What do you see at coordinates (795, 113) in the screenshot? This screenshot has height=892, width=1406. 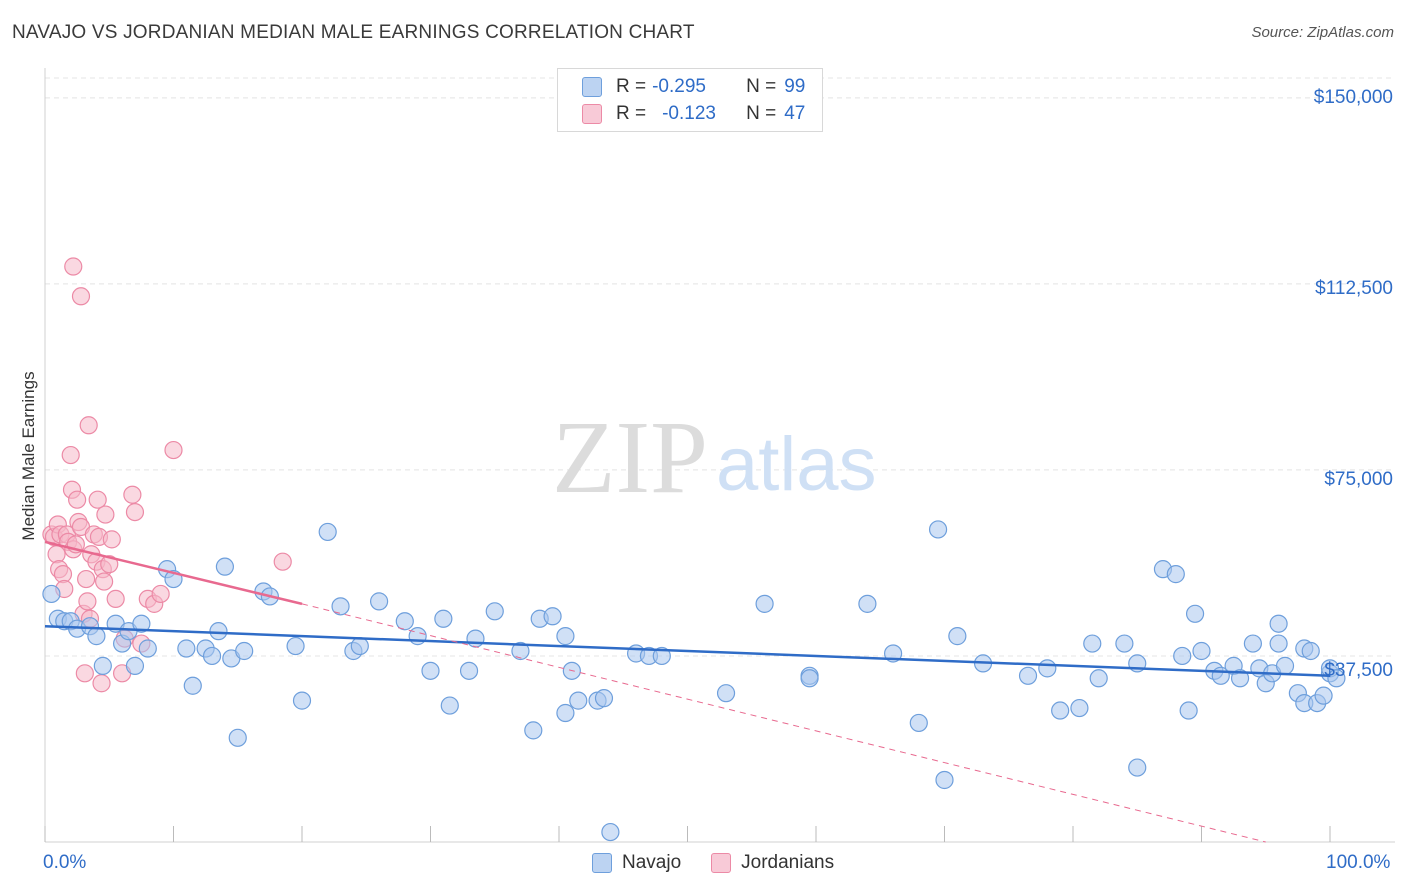 I see `jordanian-n-value: 47` at bounding box center [795, 113].